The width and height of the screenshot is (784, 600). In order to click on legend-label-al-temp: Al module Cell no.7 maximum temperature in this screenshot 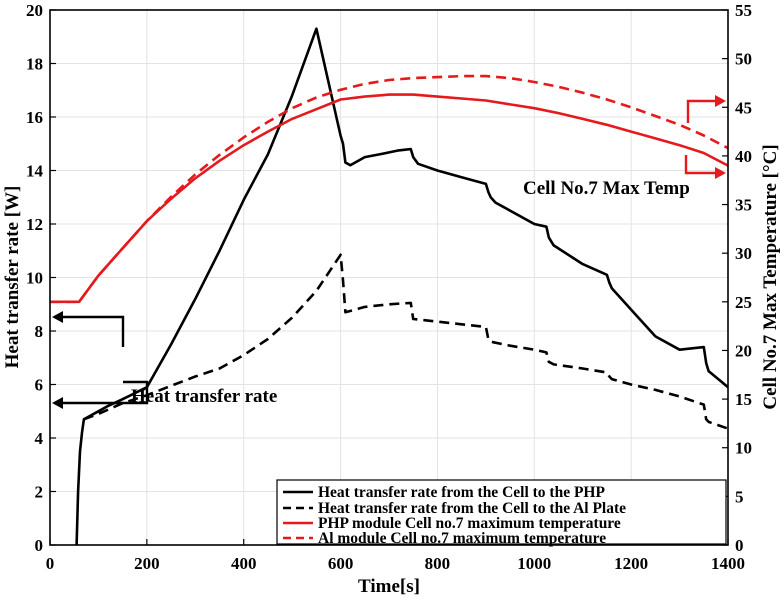, I will do `click(462, 538)`.